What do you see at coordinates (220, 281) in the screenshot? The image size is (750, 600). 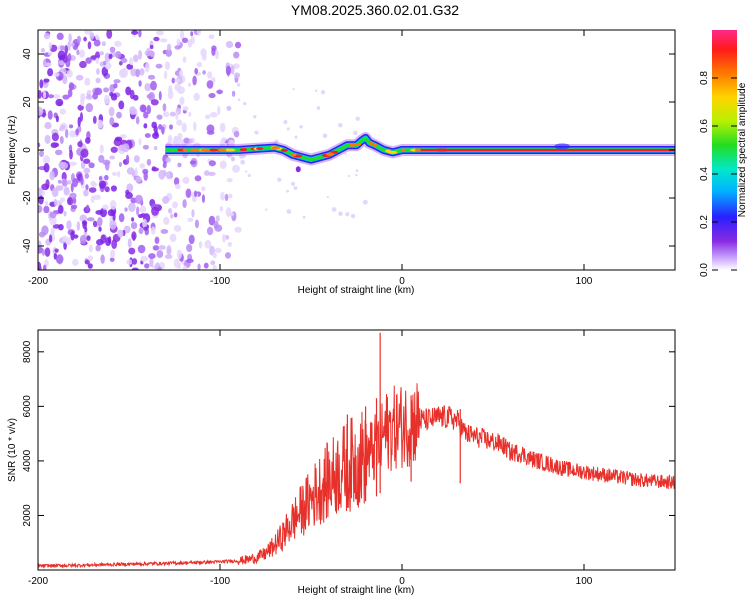 I see `x-tick-label: -100` at bounding box center [220, 281].